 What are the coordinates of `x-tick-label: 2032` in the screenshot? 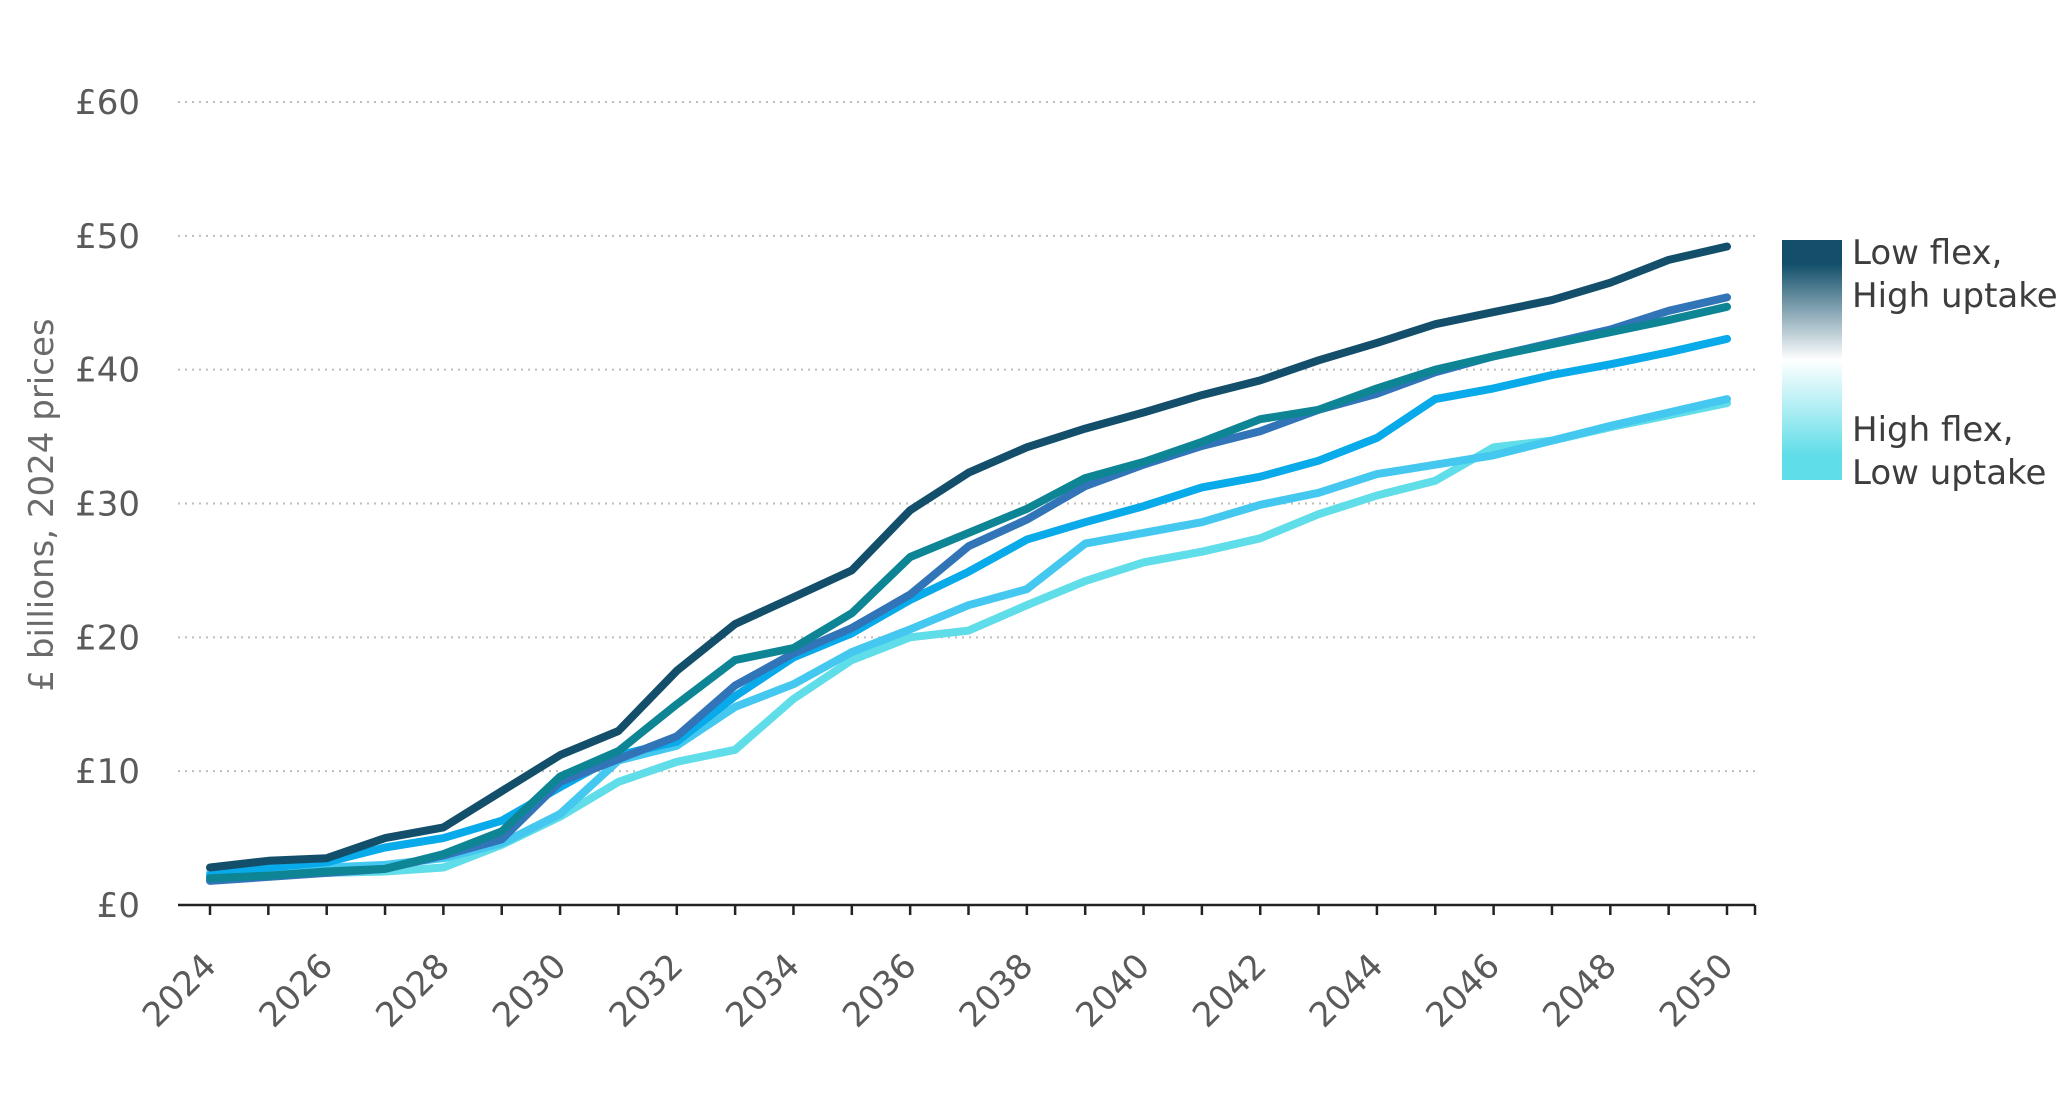 It's located at (646, 990).